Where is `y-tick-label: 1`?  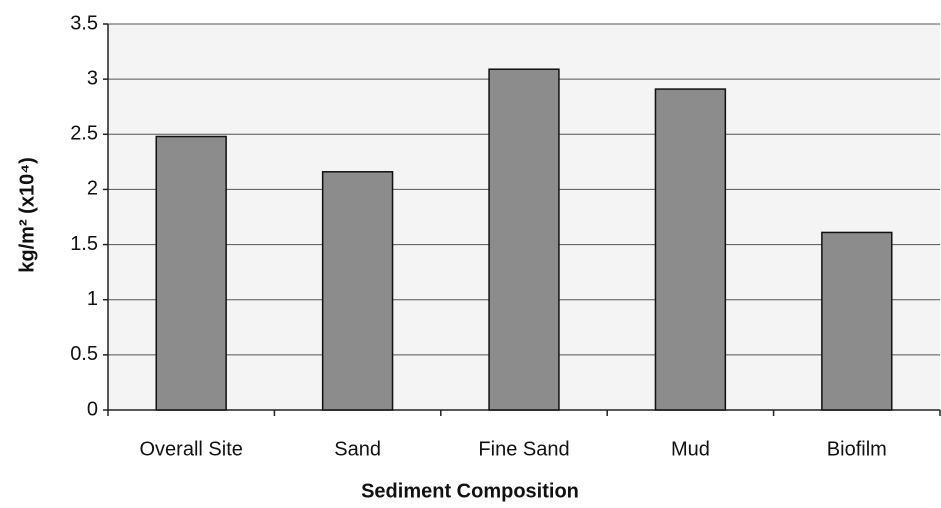
y-tick-label: 1 is located at coordinates (92, 299).